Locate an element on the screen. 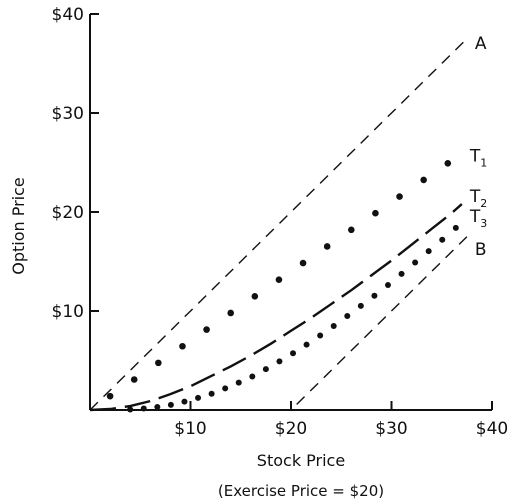  y-tick-label: $10 is located at coordinates (68, 312).